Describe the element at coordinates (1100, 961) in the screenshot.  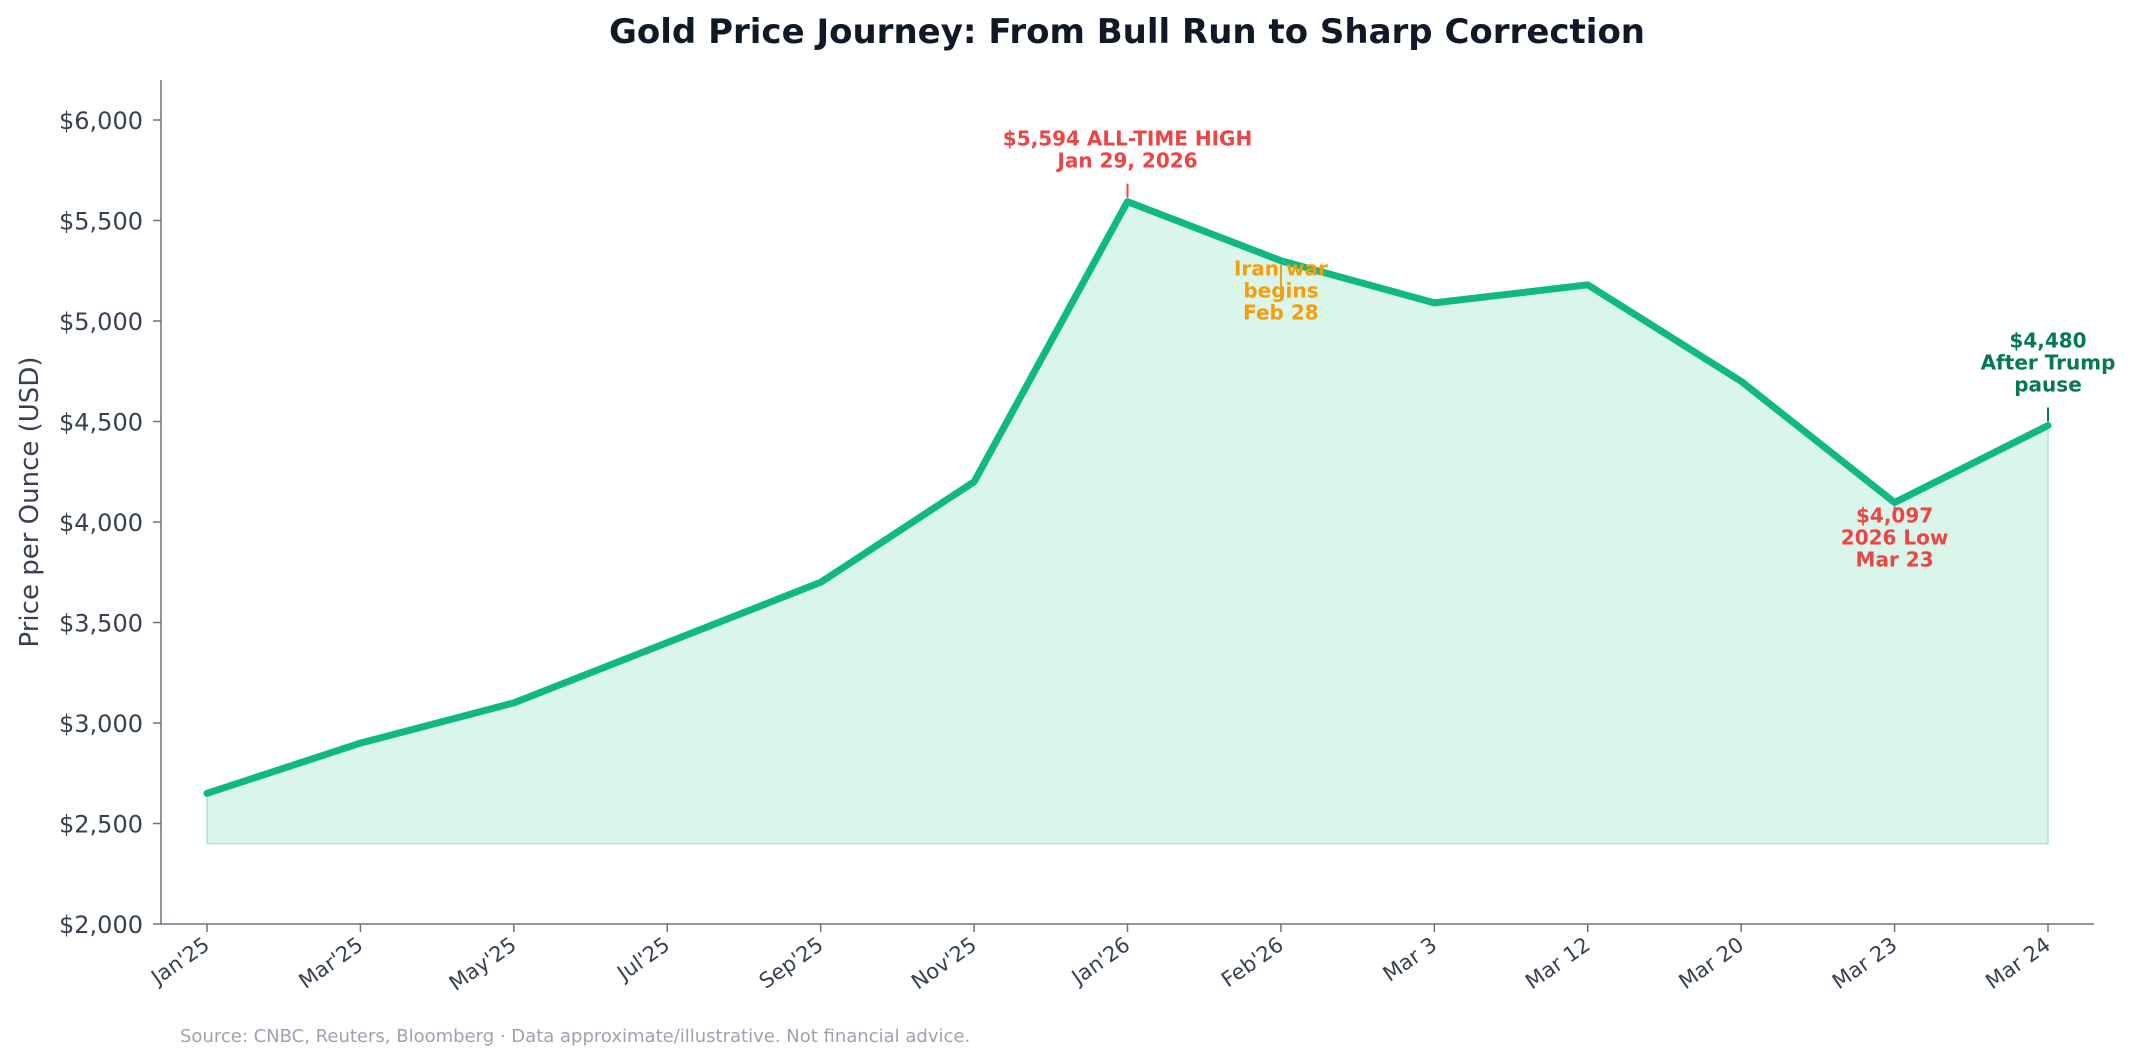
I see `x-tick-label: Jan'26` at that location.